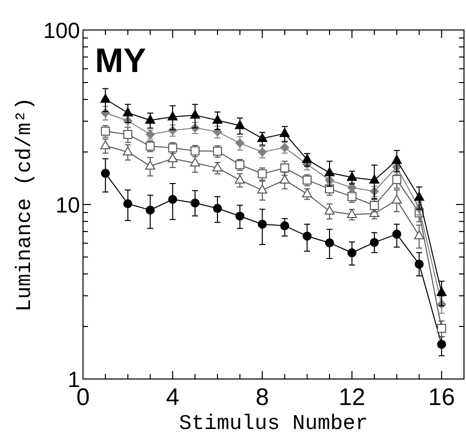 The image size is (466, 437). I want to click on x-axis-title: Stimulus Number, so click(273, 424).